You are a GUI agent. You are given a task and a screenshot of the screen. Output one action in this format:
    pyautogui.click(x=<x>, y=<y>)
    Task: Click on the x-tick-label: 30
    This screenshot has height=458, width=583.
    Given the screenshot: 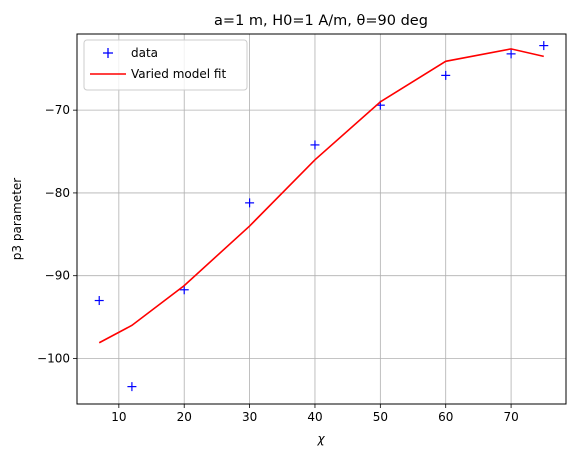 What is the action you would take?
    pyautogui.click(x=249, y=417)
    